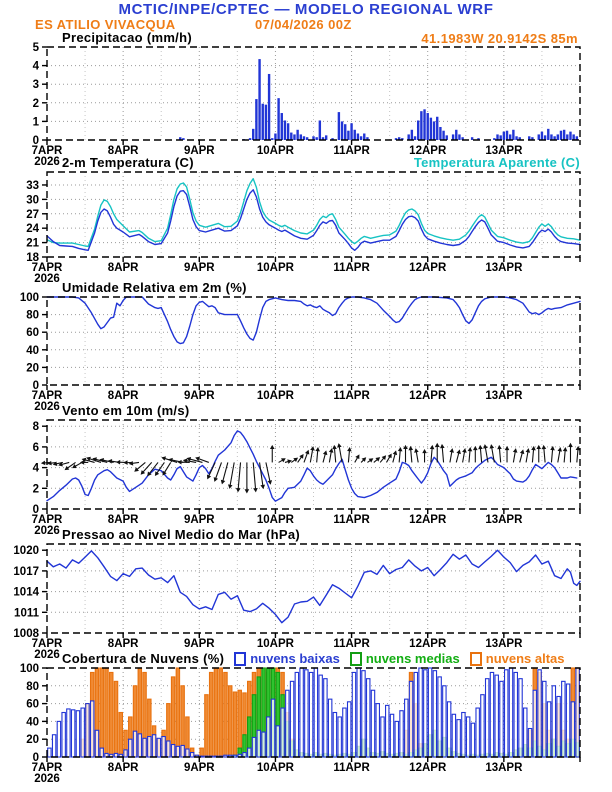 This screenshot has height=792, width=612. I want to click on svg-text: 6, so click(36, 448).